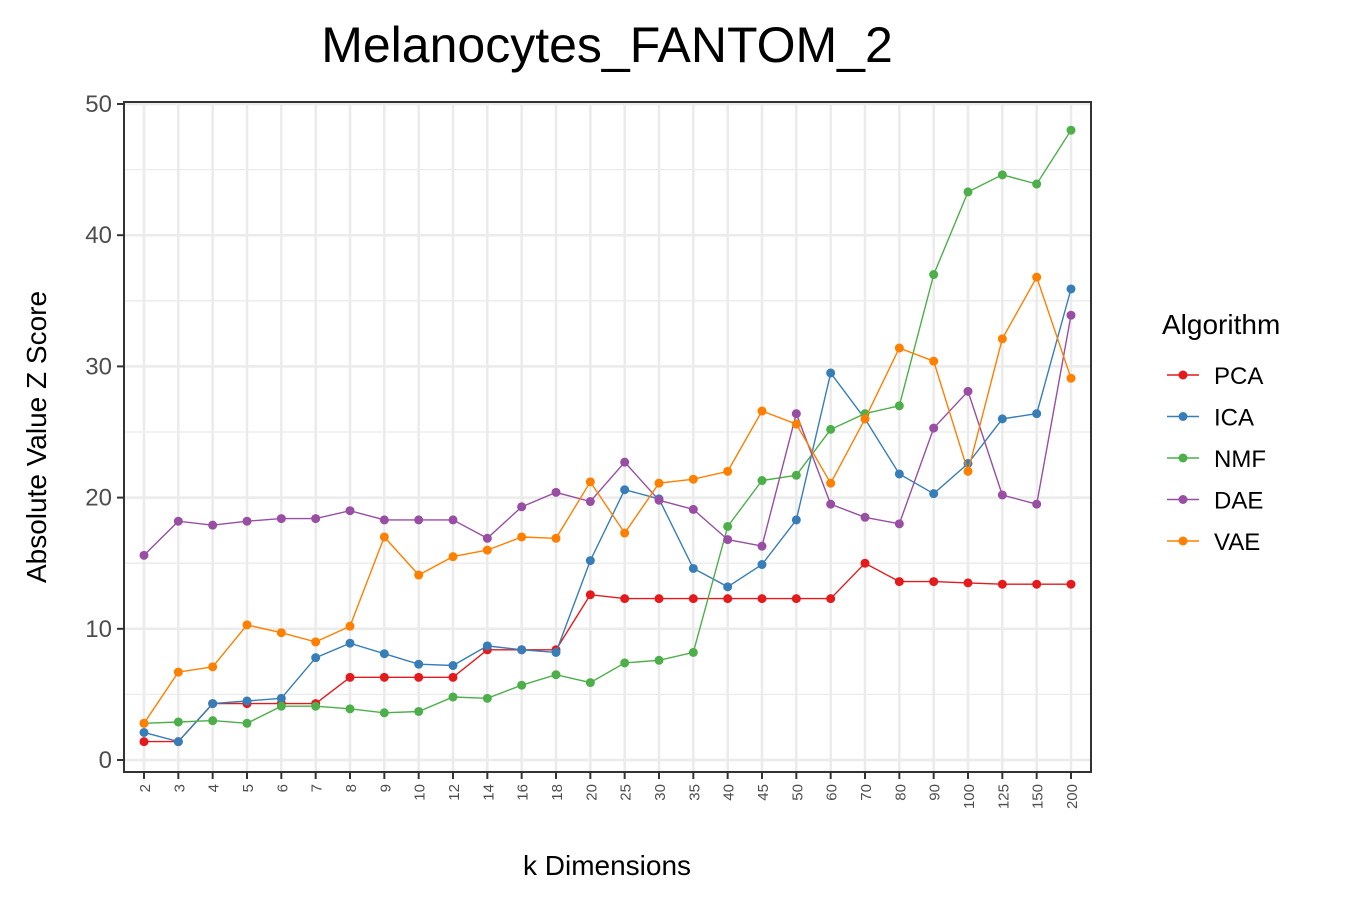 The width and height of the screenshot is (1350, 900). I want to click on legend-label-dae: DAE, so click(1238, 501).